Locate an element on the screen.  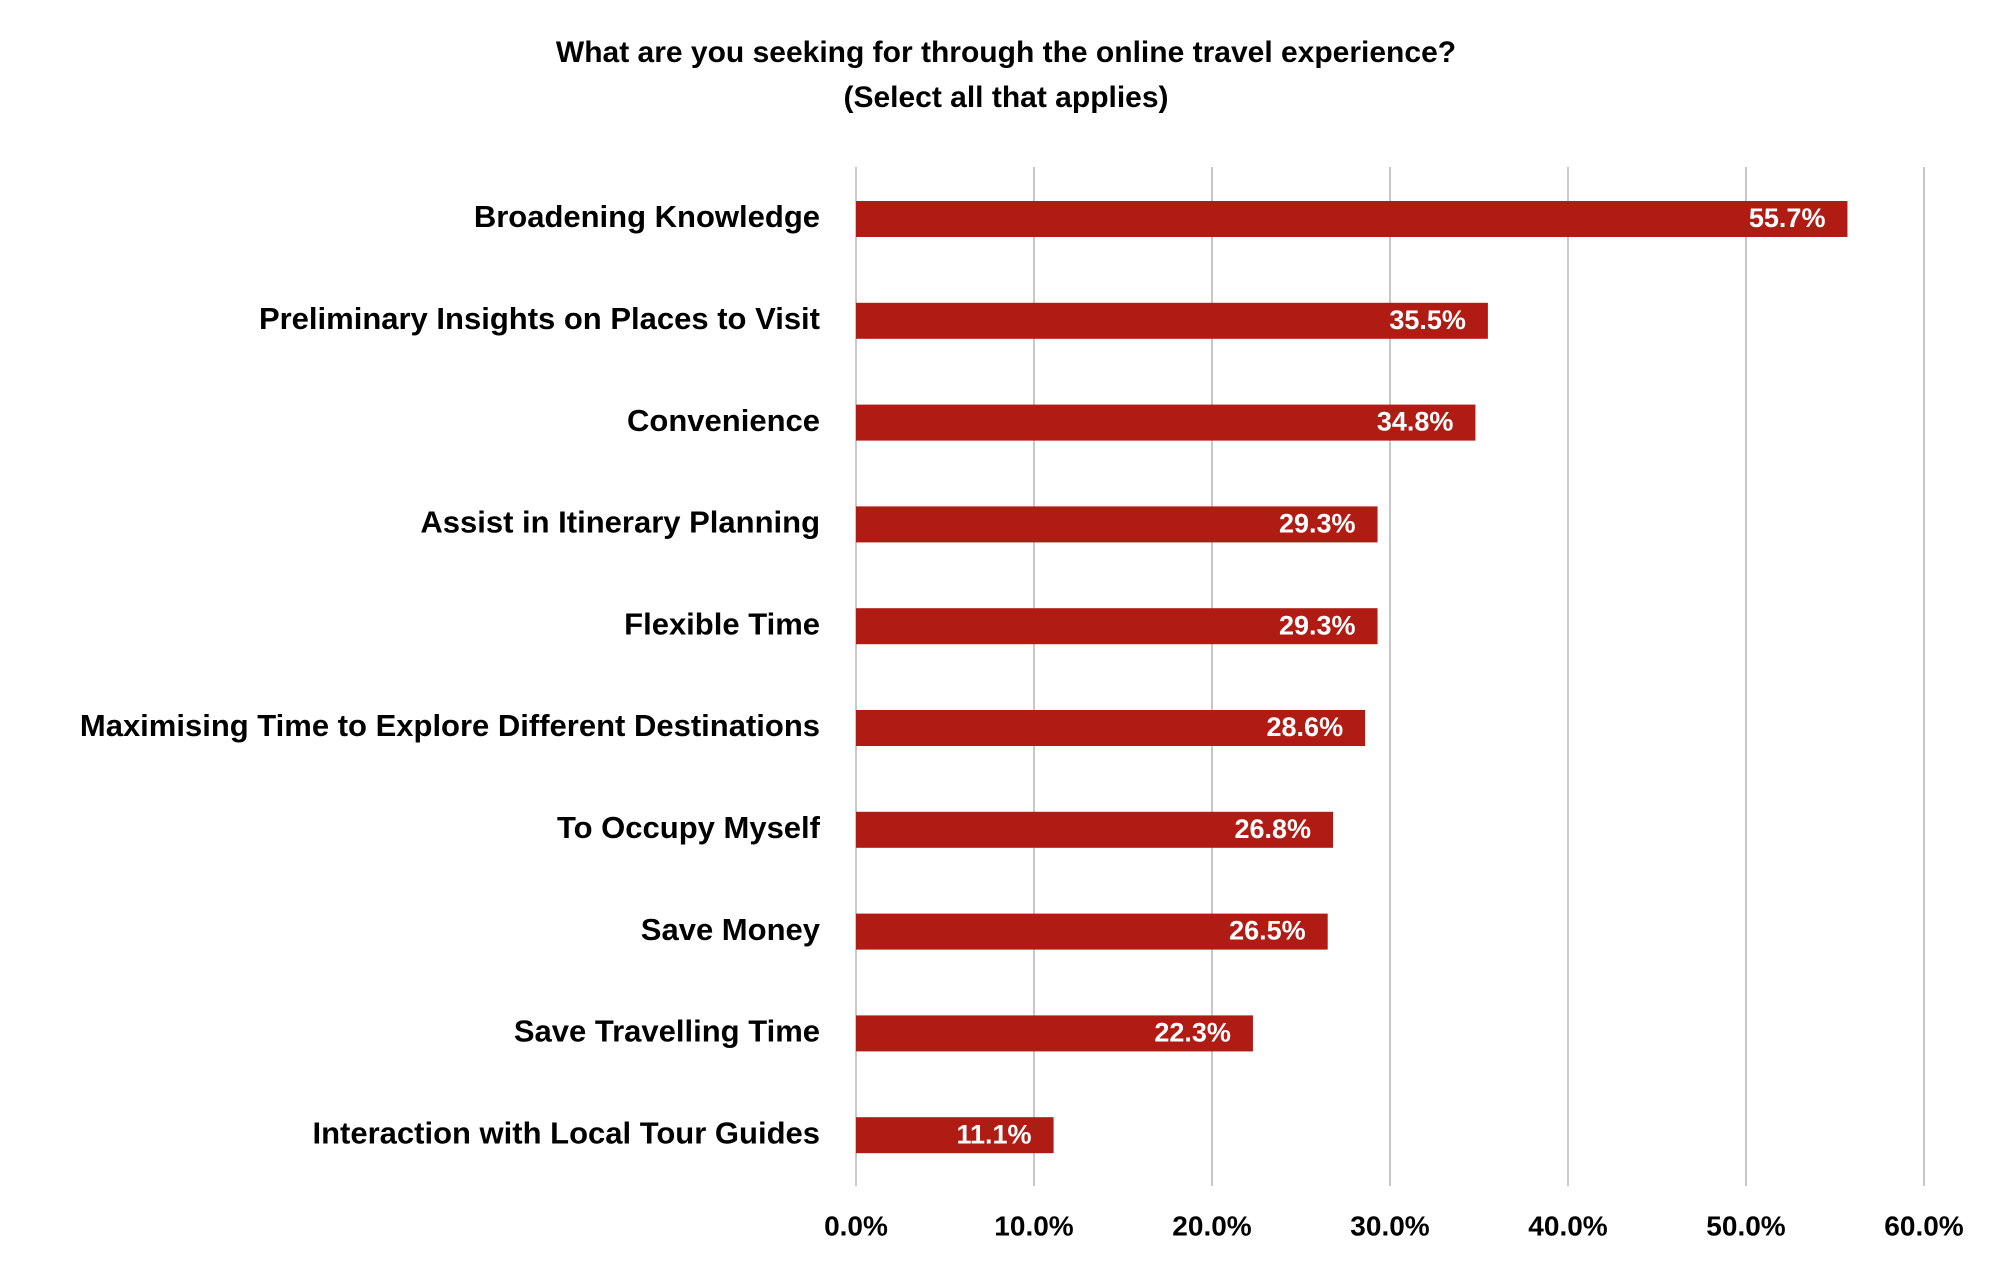
x-tick-label: 0.0% is located at coordinates (856, 1225).